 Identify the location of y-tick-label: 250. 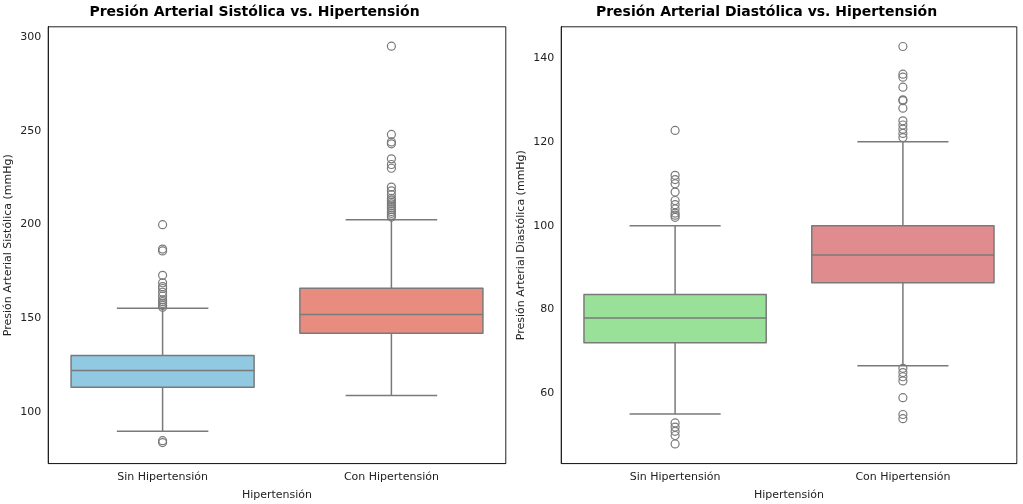
(31, 130).